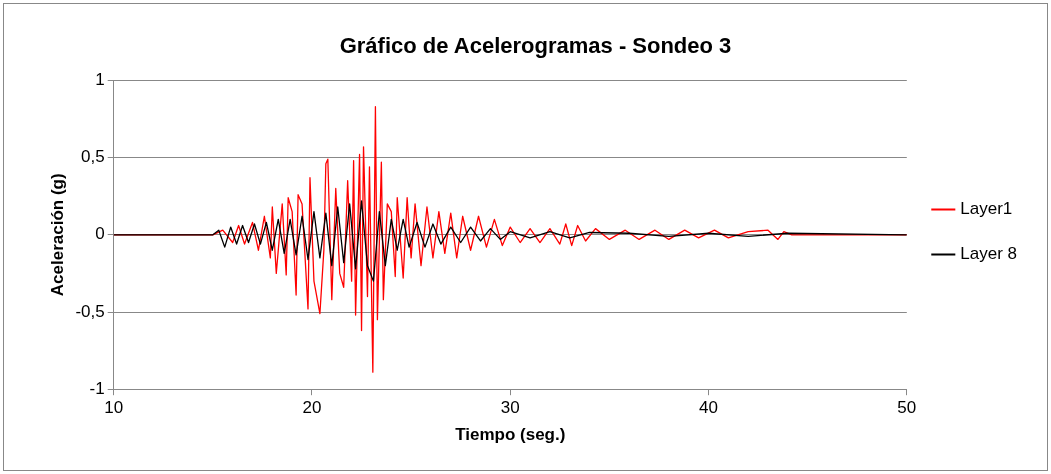 This screenshot has height=474, width=1051. I want to click on y-tick-label: -0,5, so click(90, 311).